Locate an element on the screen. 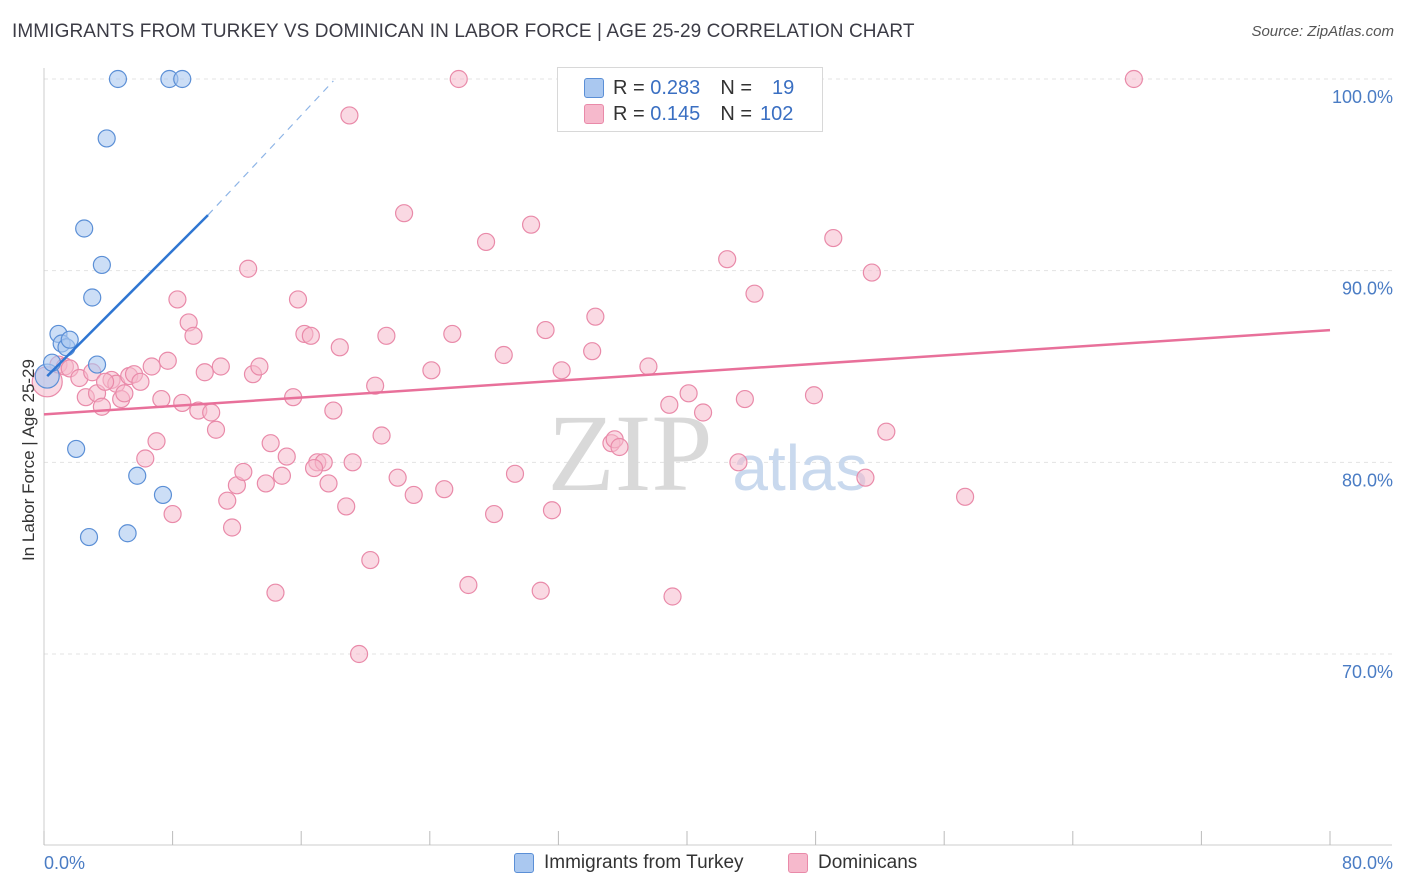 The image size is (1406, 892). legend-r-value-dominicans: 0.145 is located at coordinates (675, 113).